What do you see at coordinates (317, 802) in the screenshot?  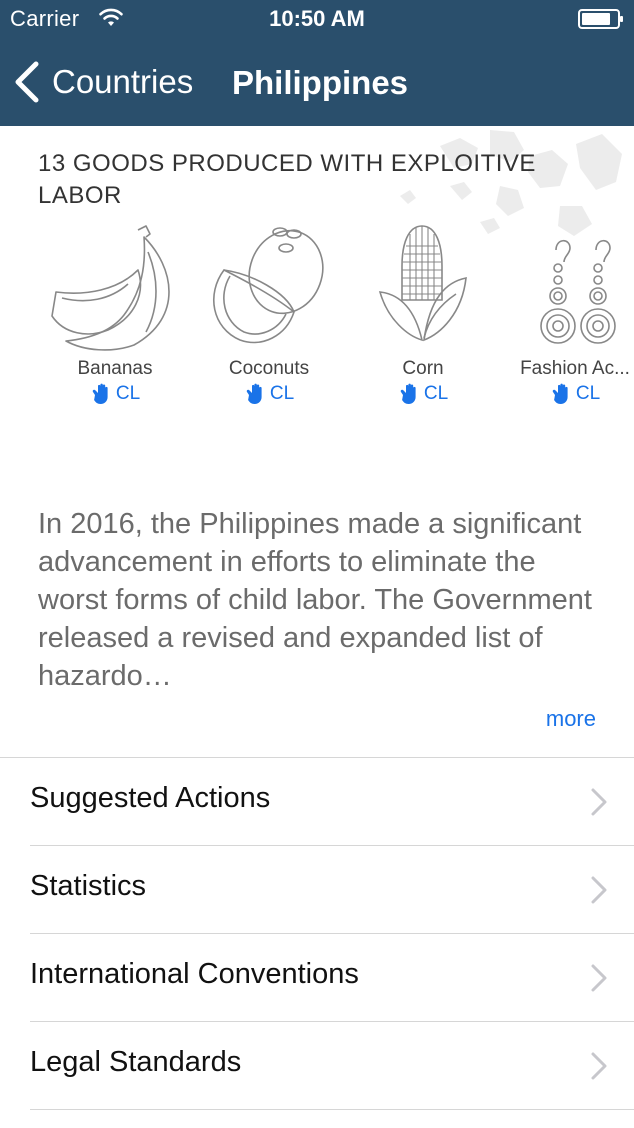 I see `list-item-suggested-actions: Suggested Actions` at bounding box center [317, 802].